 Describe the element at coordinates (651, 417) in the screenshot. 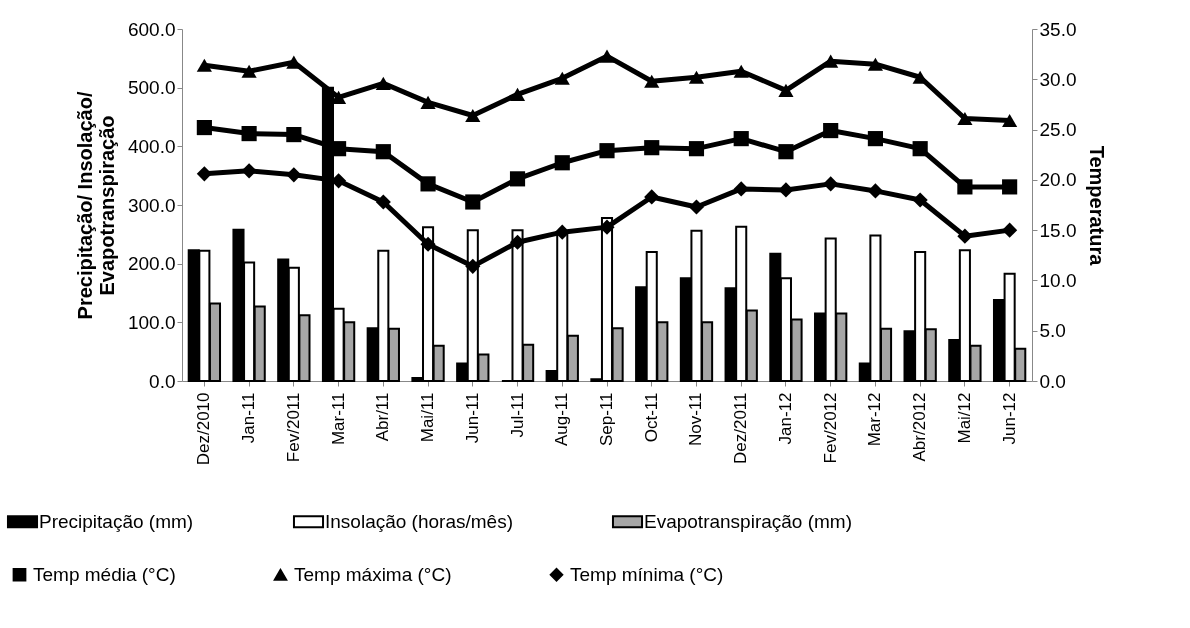

I see `x-tick-label: Oct-11` at that location.